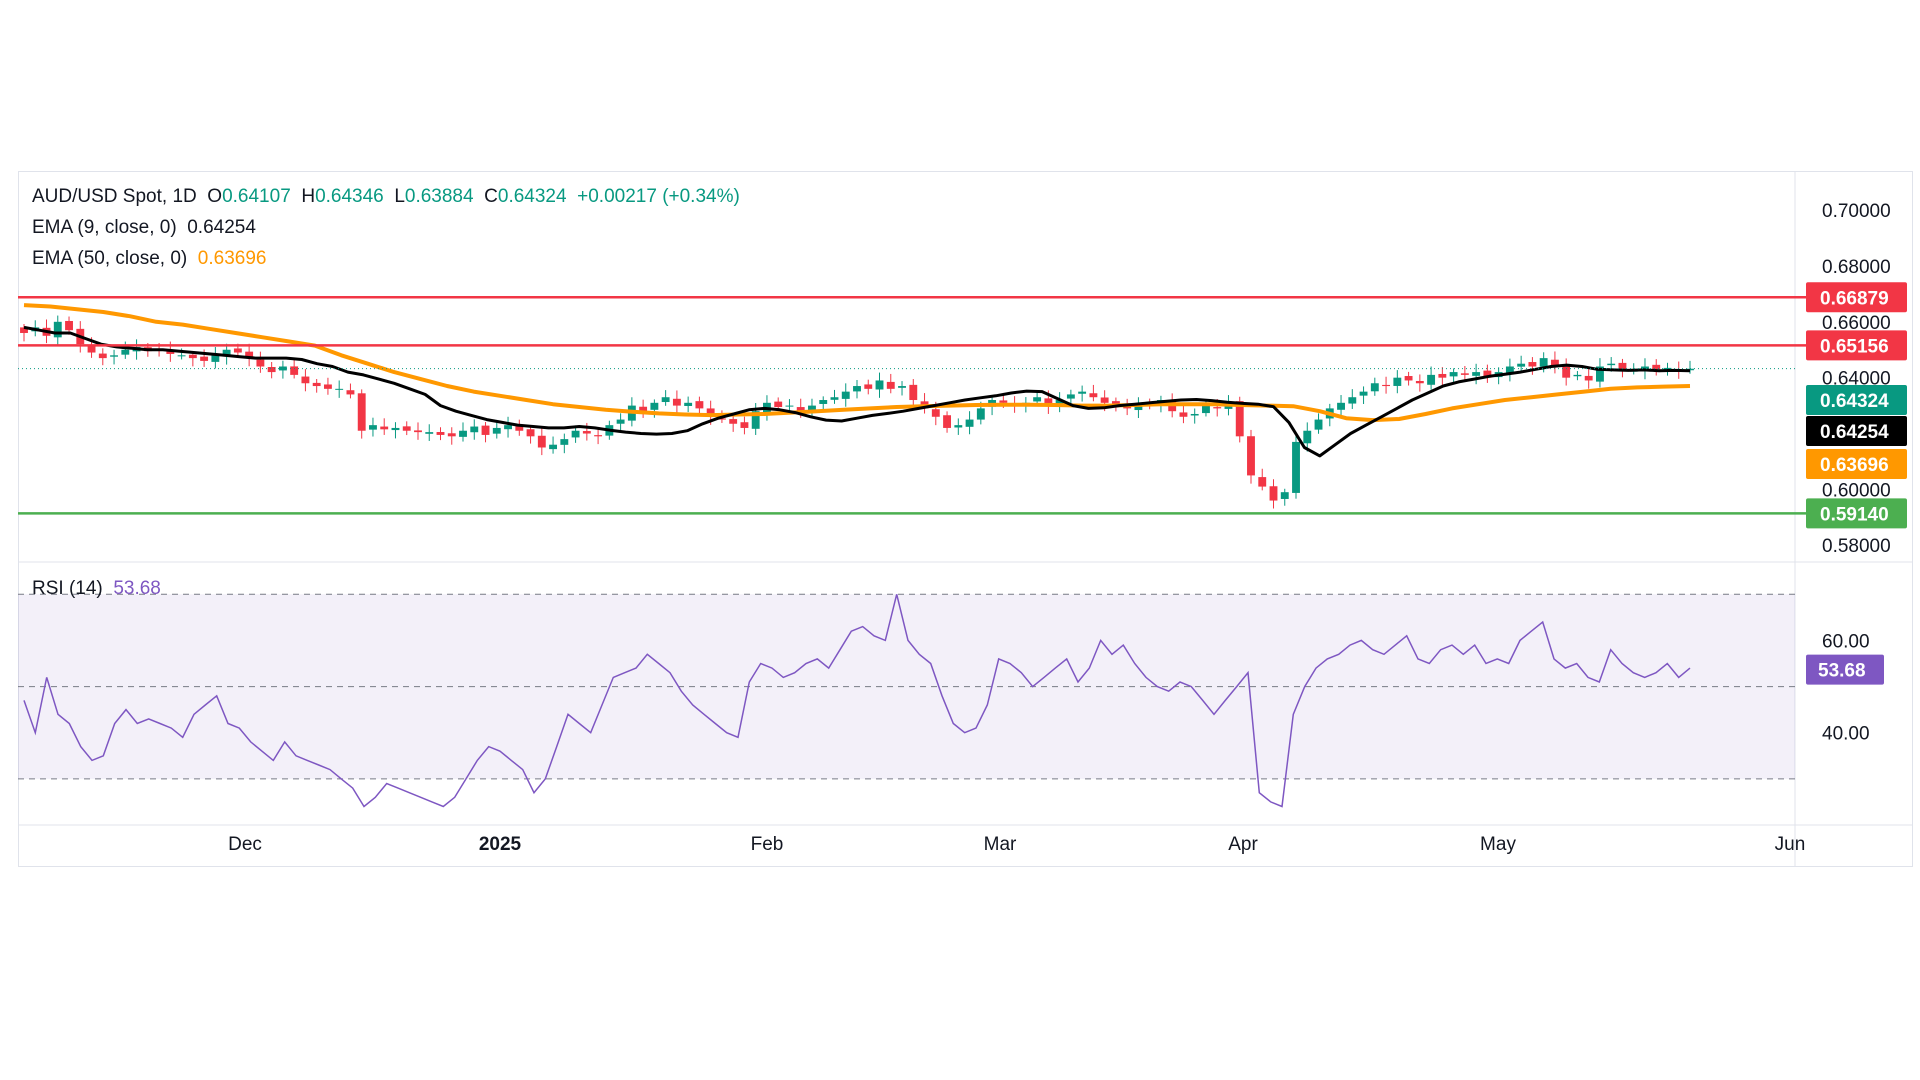 Image resolution: width=1920 pixels, height=1080 pixels. I want to click on legend-high-label: H, so click(308, 196).